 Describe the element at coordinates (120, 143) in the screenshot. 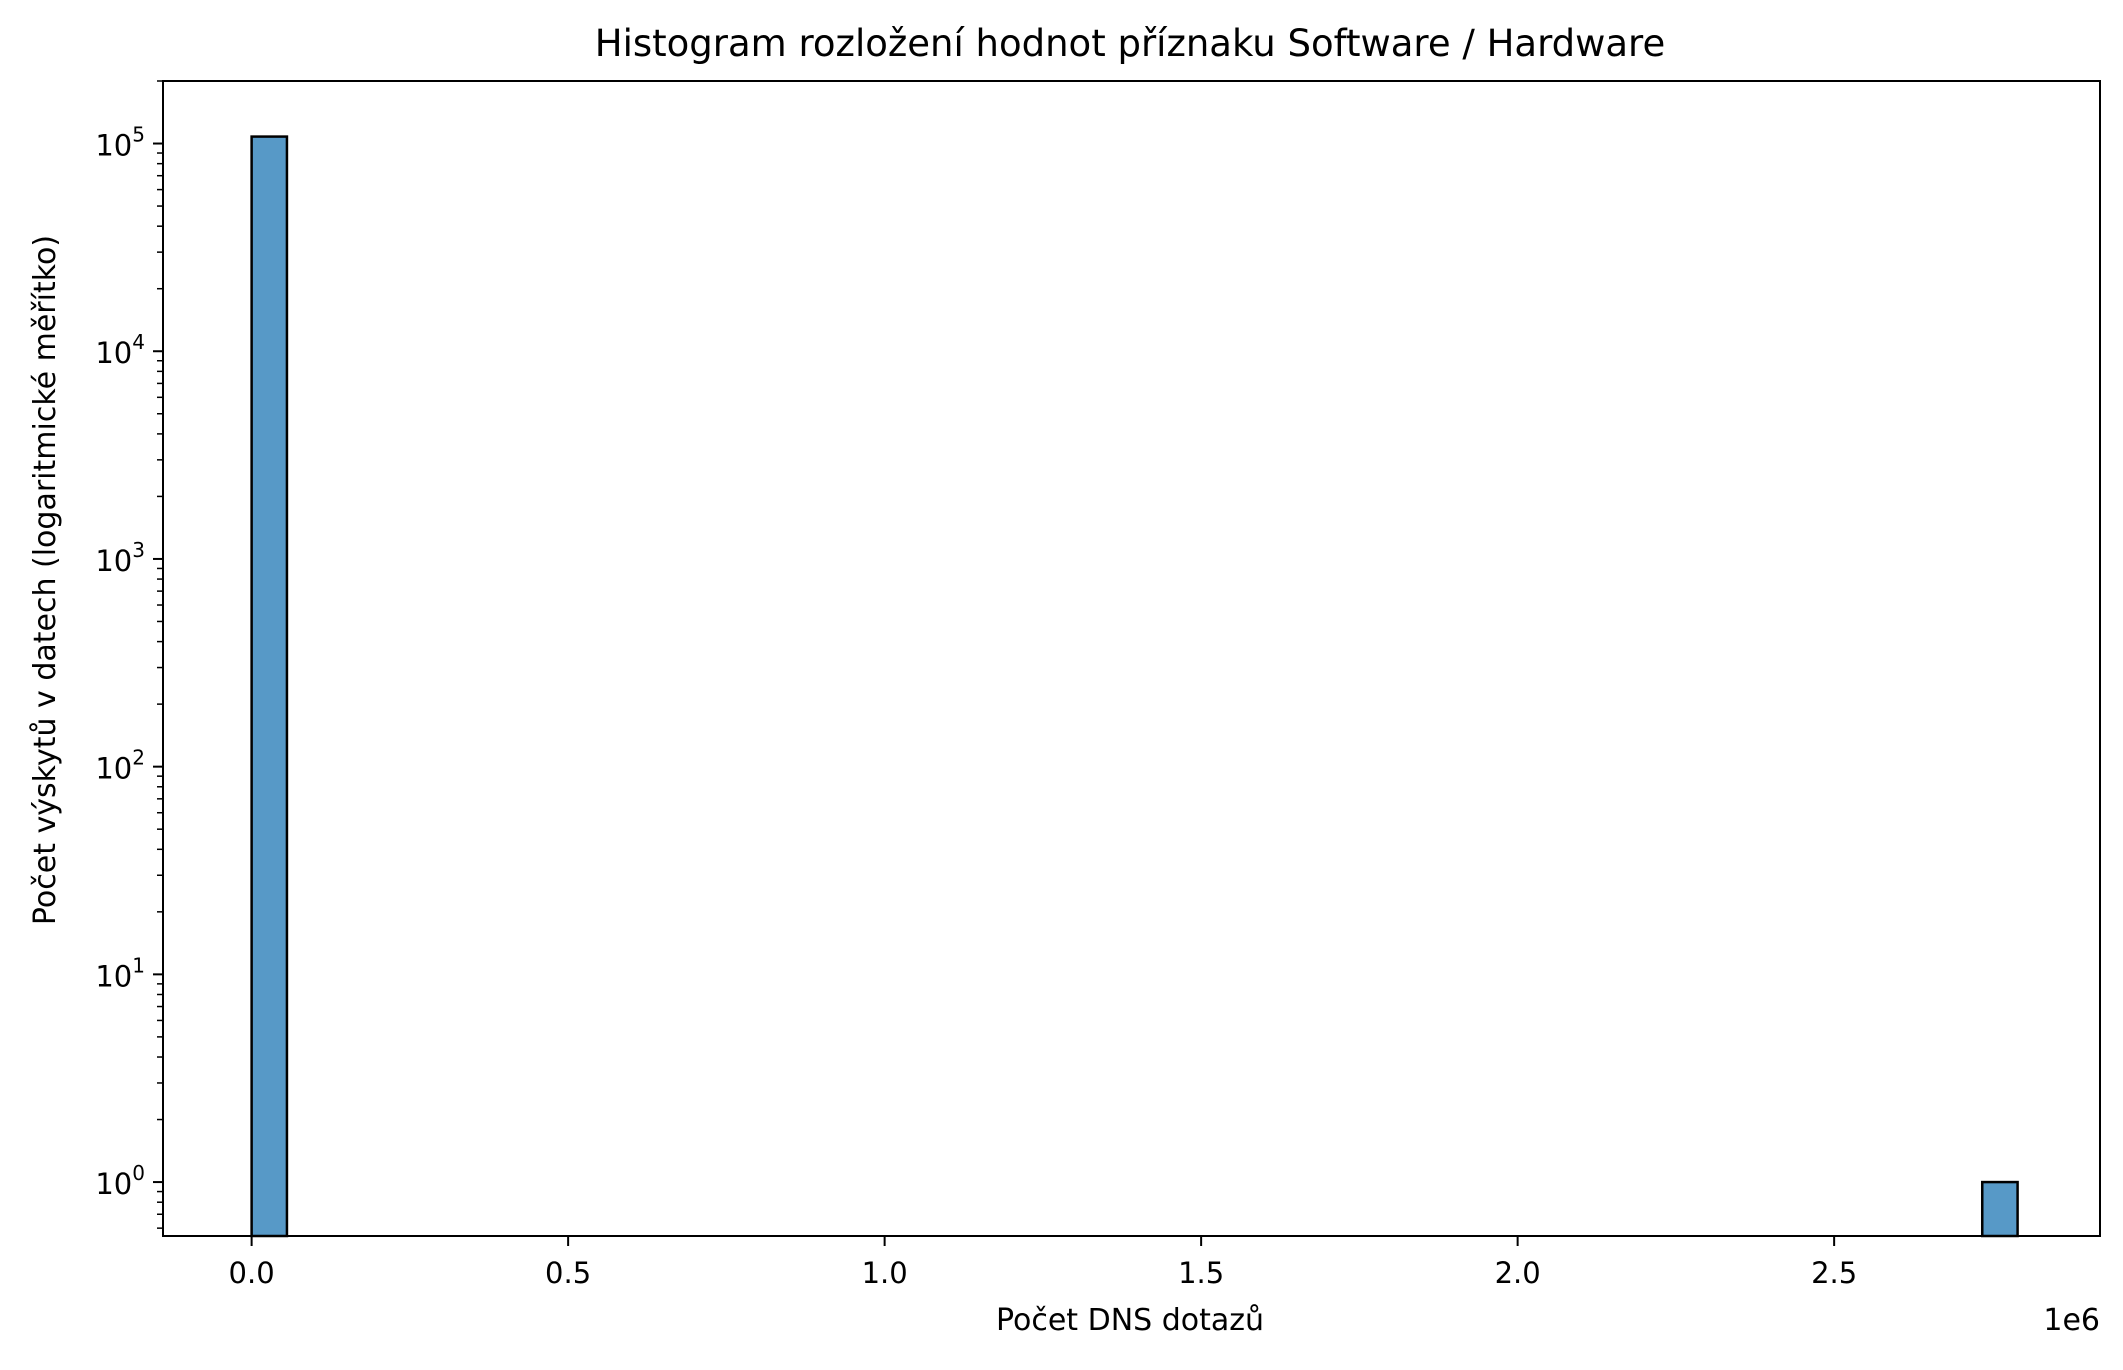

I see `y-tick-label: 10⁵` at that location.